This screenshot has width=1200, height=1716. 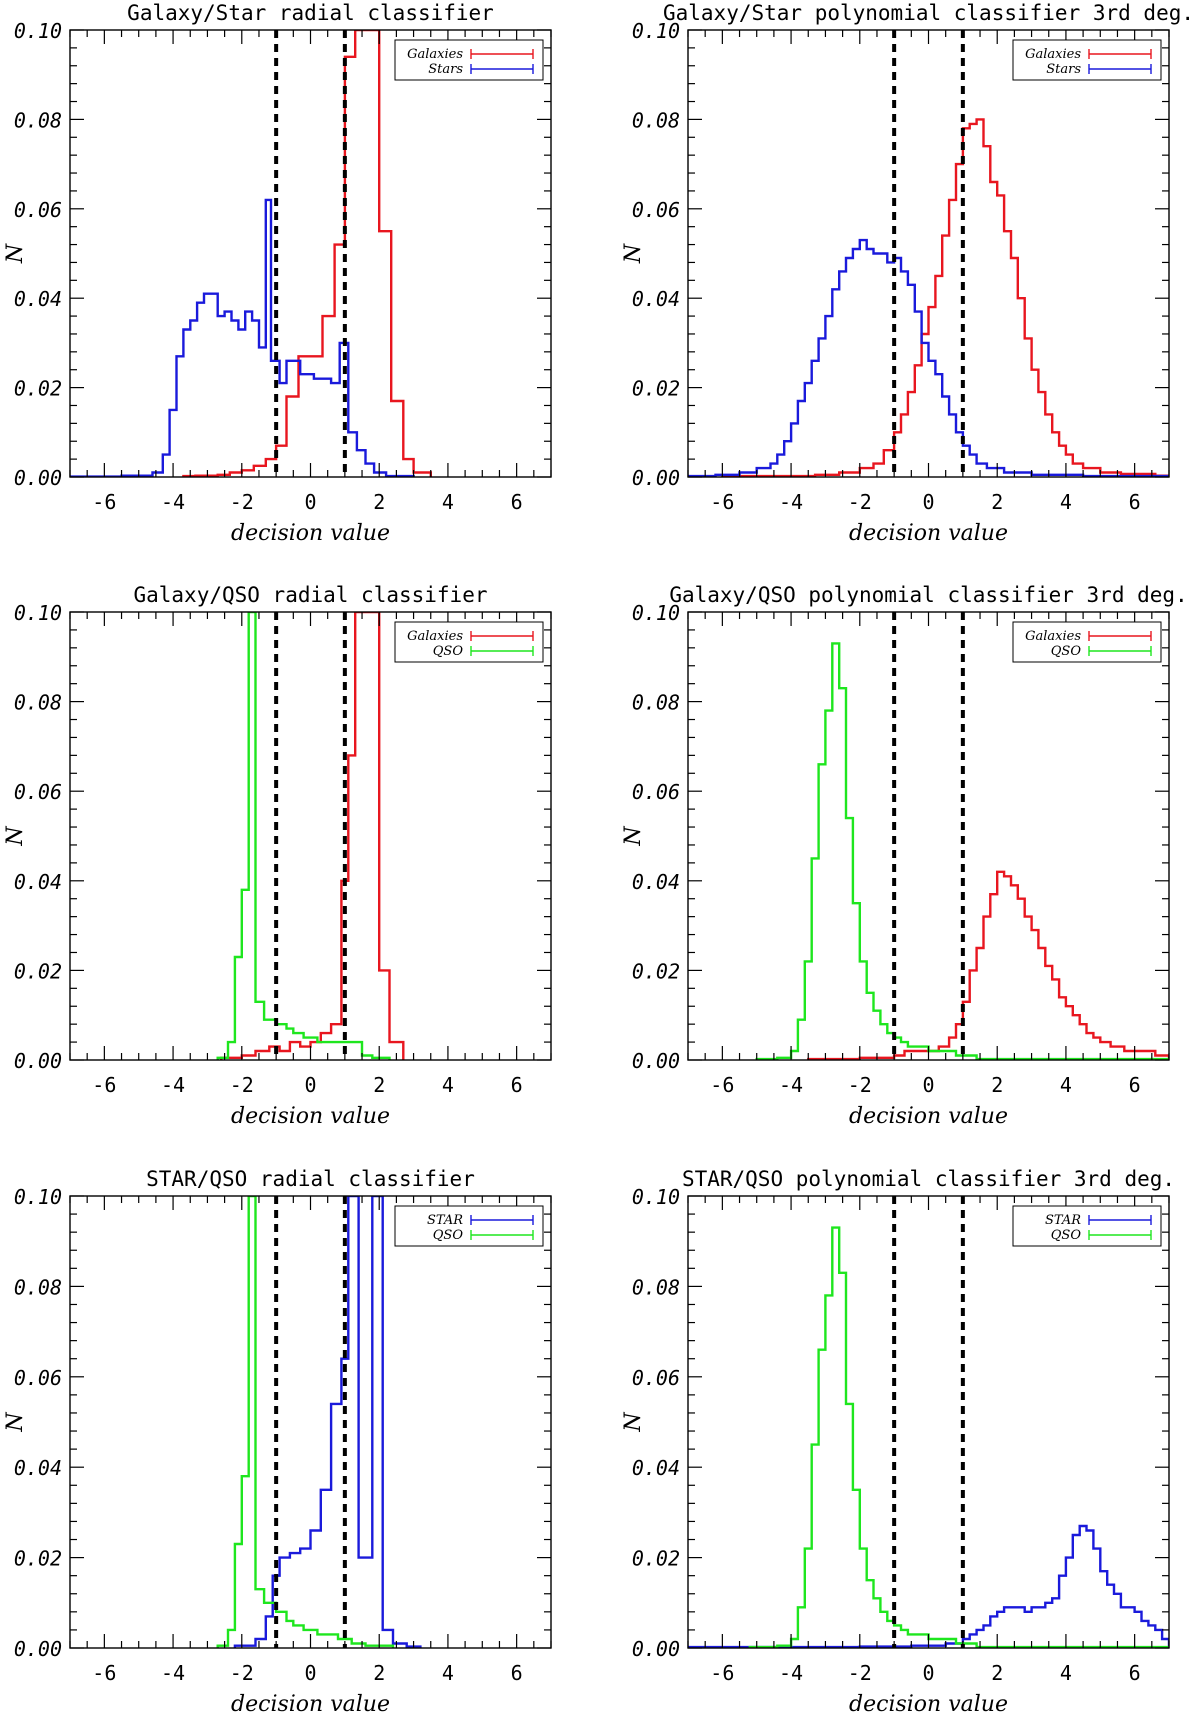 What do you see at coordinates (242, 337) in the screenshot?
I see `histogram-series-stars` at bounding box center [242, 337].